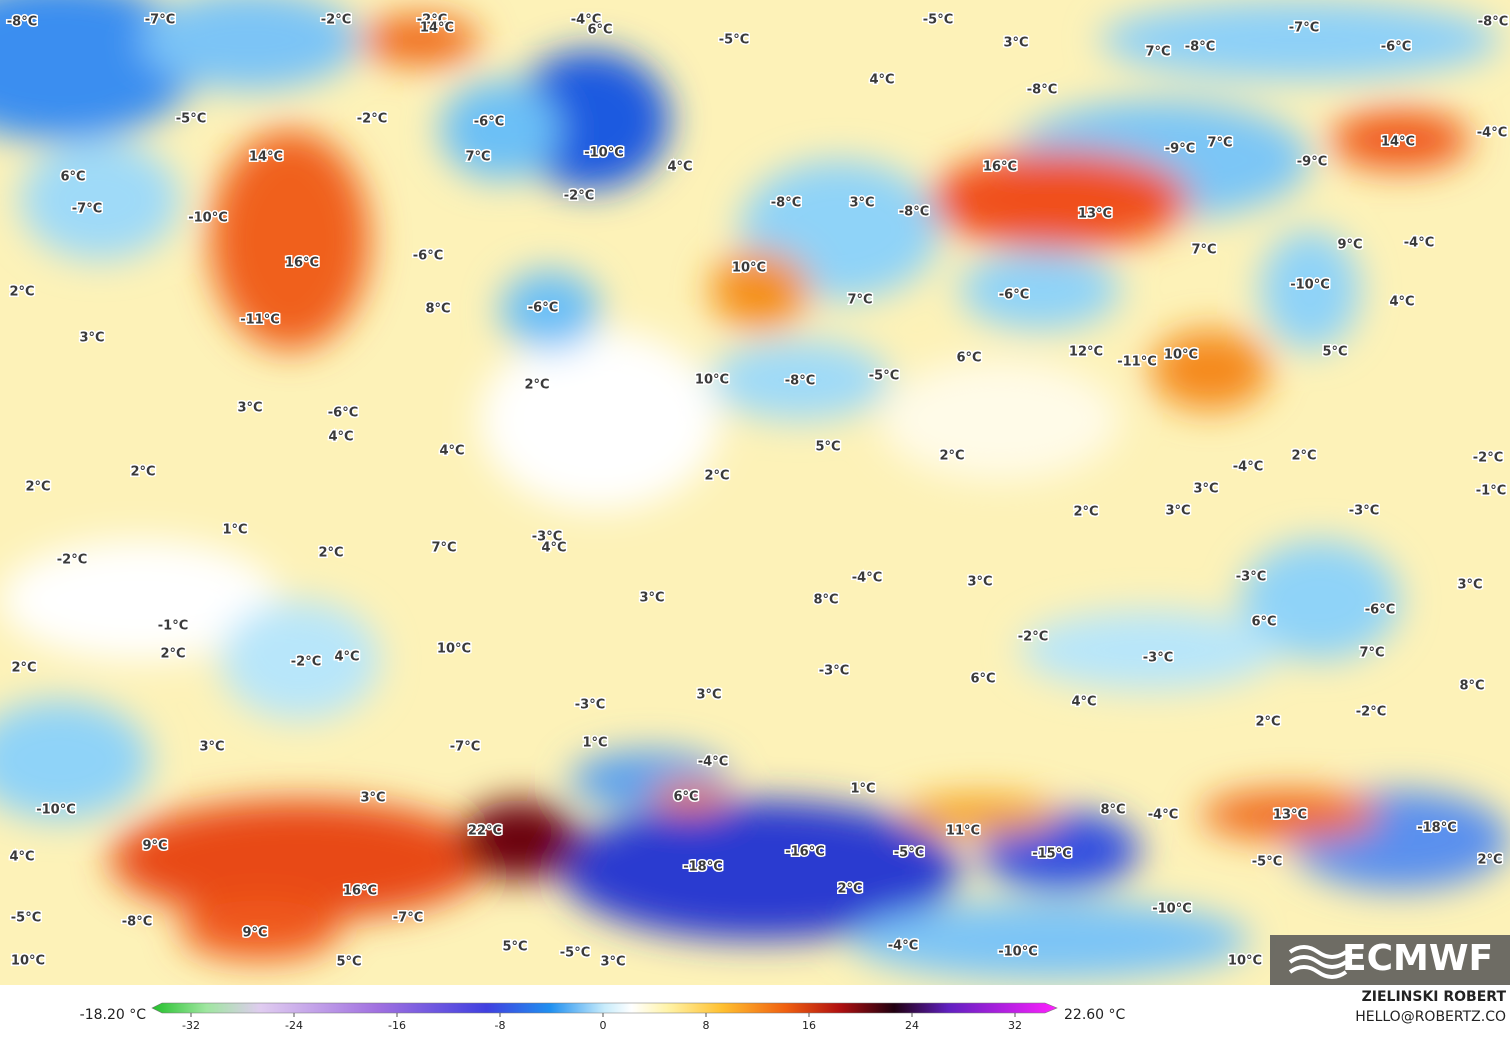  What do you see at coordinates (706, 1025) in the screenshot?
I see `colorbar-tick-label: 8` at bounding box center [706, 1025].